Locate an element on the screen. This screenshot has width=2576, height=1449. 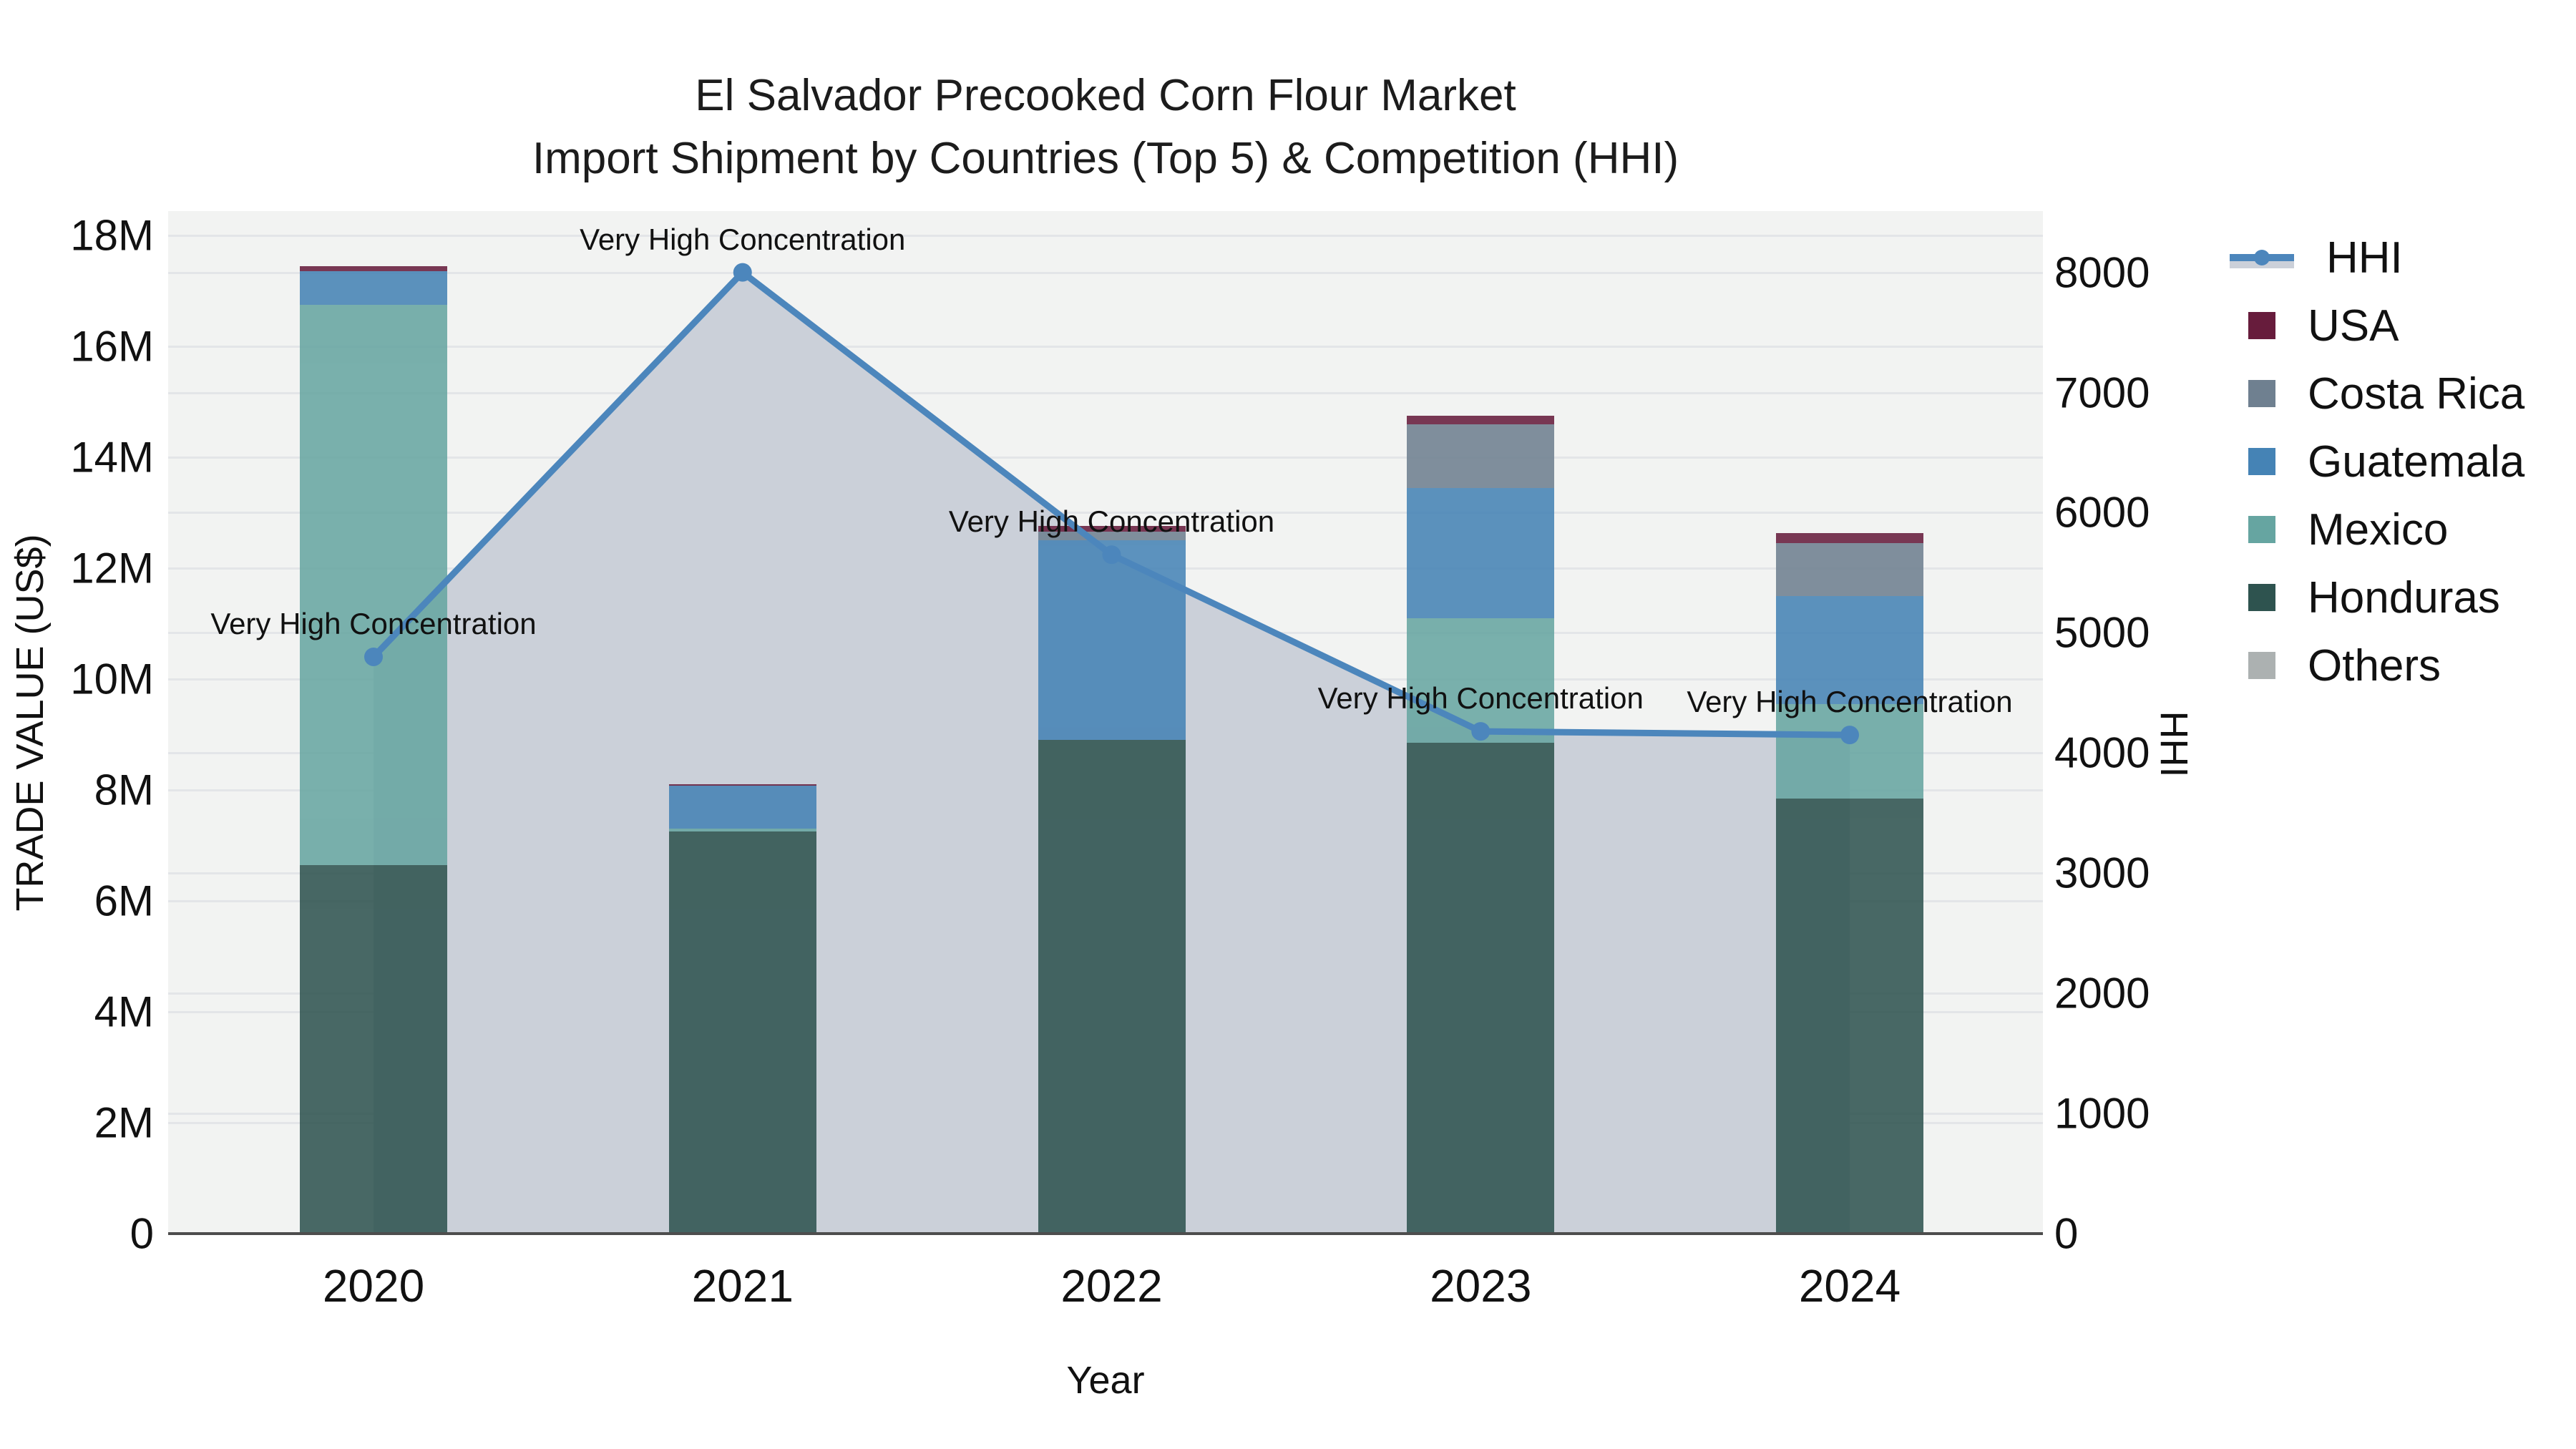
hhi-marker-2023 is located at coordinates (1481, 731).